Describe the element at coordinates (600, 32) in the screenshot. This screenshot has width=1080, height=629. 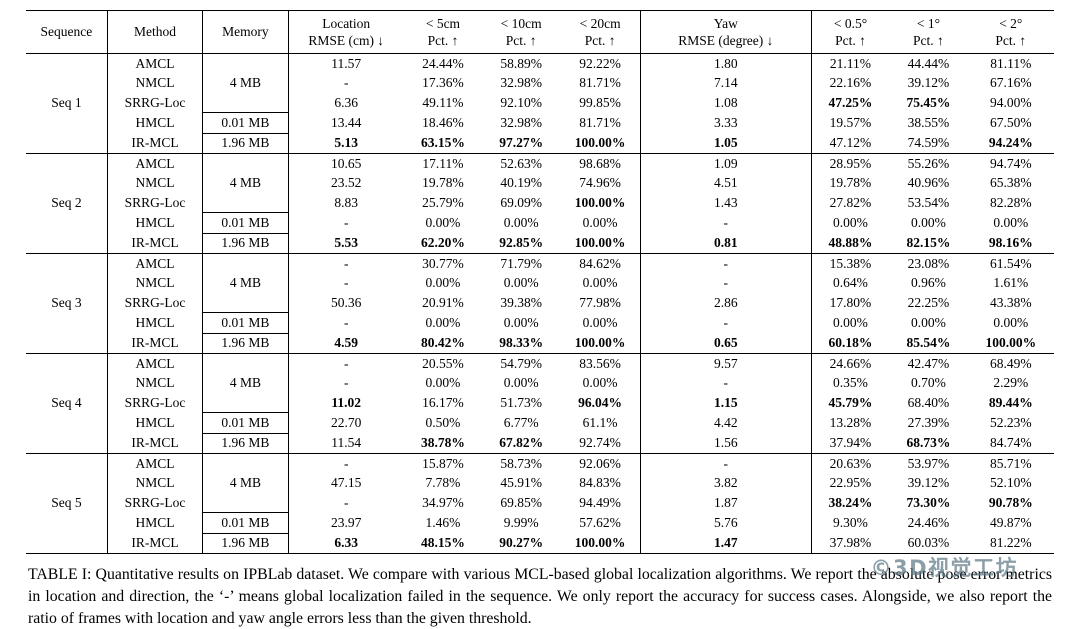
I see `col-header-metric: < 20cm Pct. ↑` at that location.